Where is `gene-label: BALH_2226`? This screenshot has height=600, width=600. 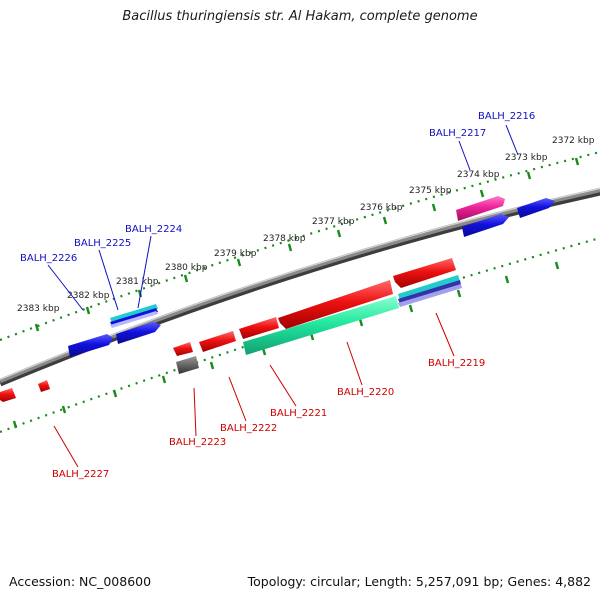 gene-label: BALH_2226 is located at coordinates (48, 258).